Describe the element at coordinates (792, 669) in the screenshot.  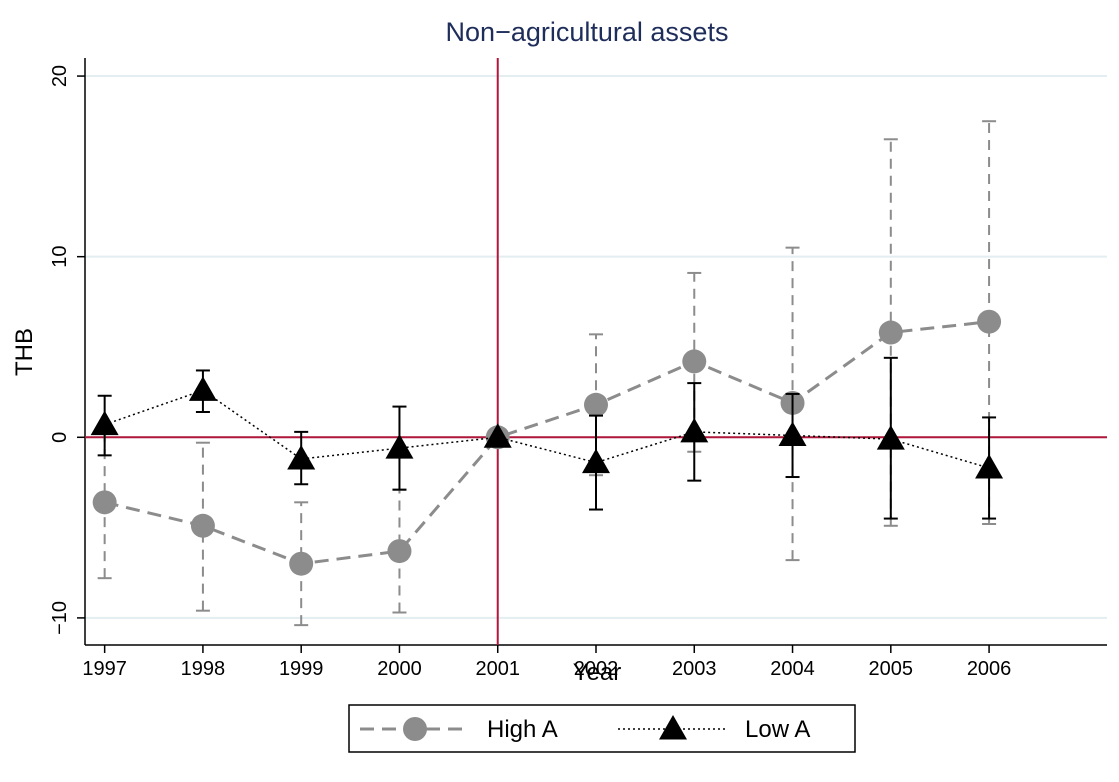
I see `x-tick-label: 2004` at that location.